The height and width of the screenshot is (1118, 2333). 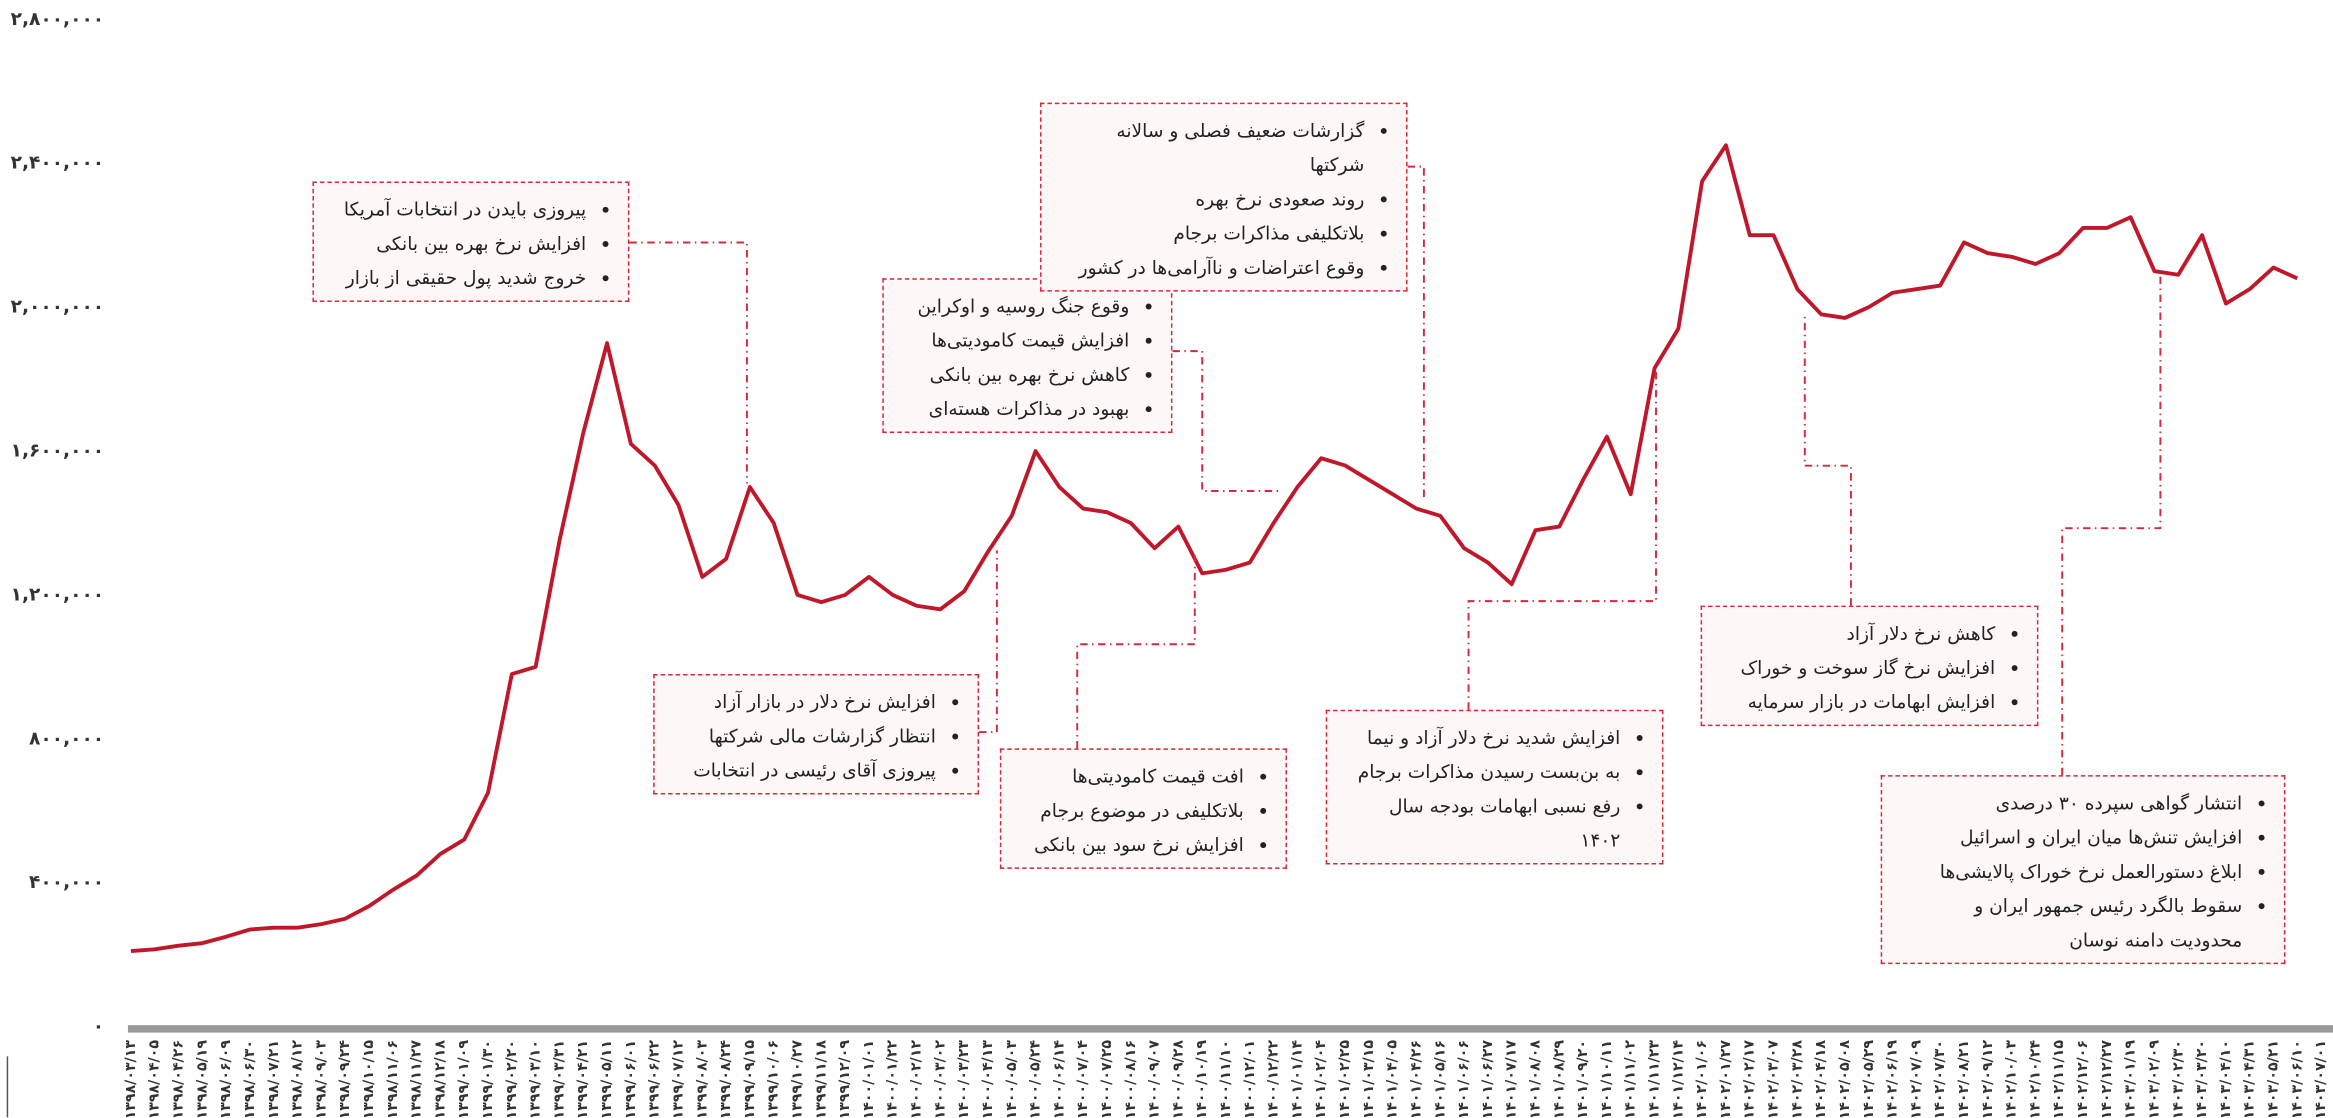 I want to click on annotation-item: پیروزی آقای رئیسی در انتخابات, so click(x=805, y=770).